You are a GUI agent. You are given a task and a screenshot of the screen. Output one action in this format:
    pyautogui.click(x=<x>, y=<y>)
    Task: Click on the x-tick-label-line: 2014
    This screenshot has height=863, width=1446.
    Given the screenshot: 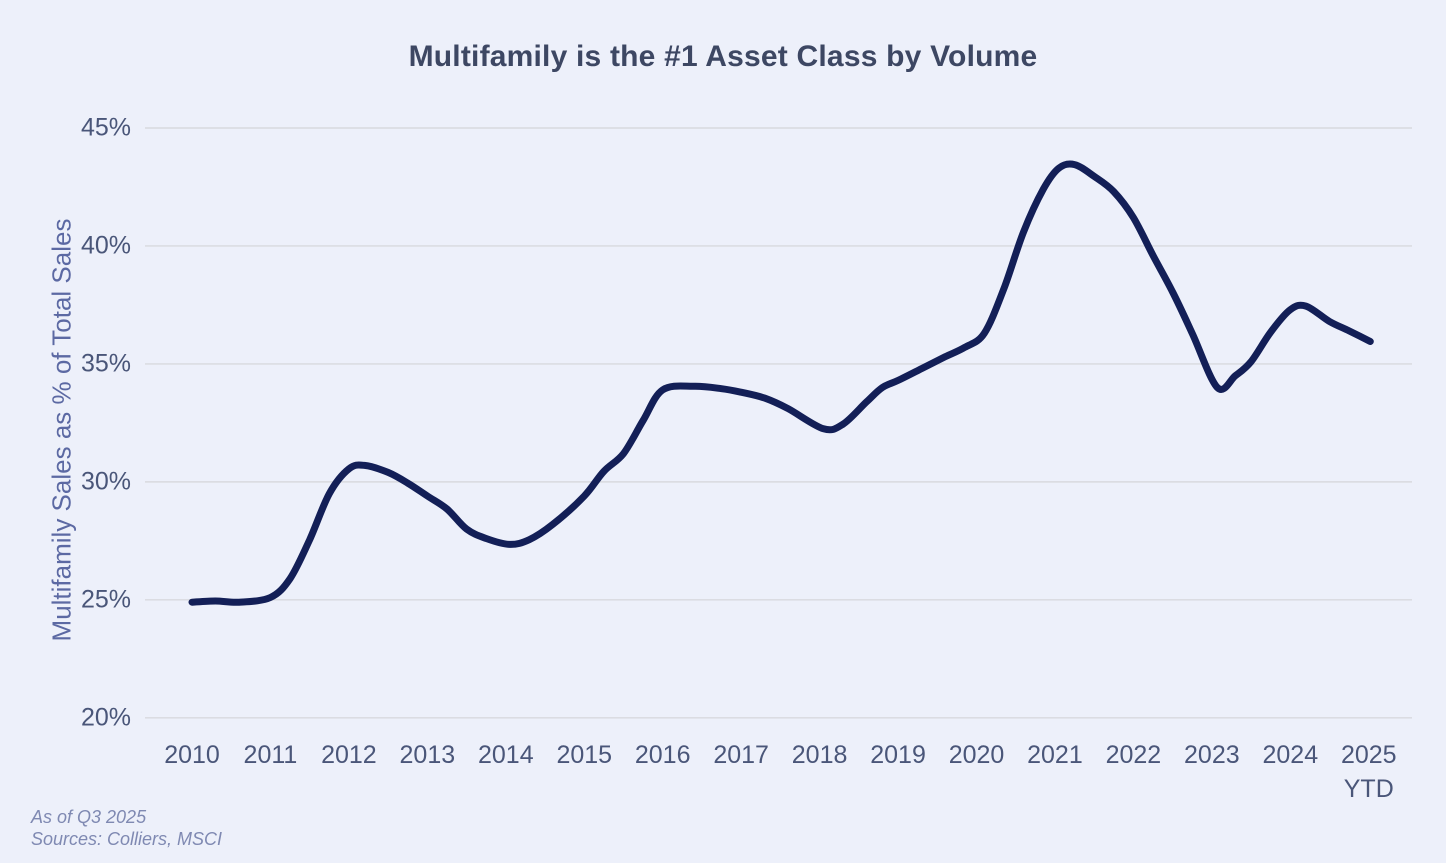 What is the action you would take?
    pyautogui.click(x=505, y=755)
    